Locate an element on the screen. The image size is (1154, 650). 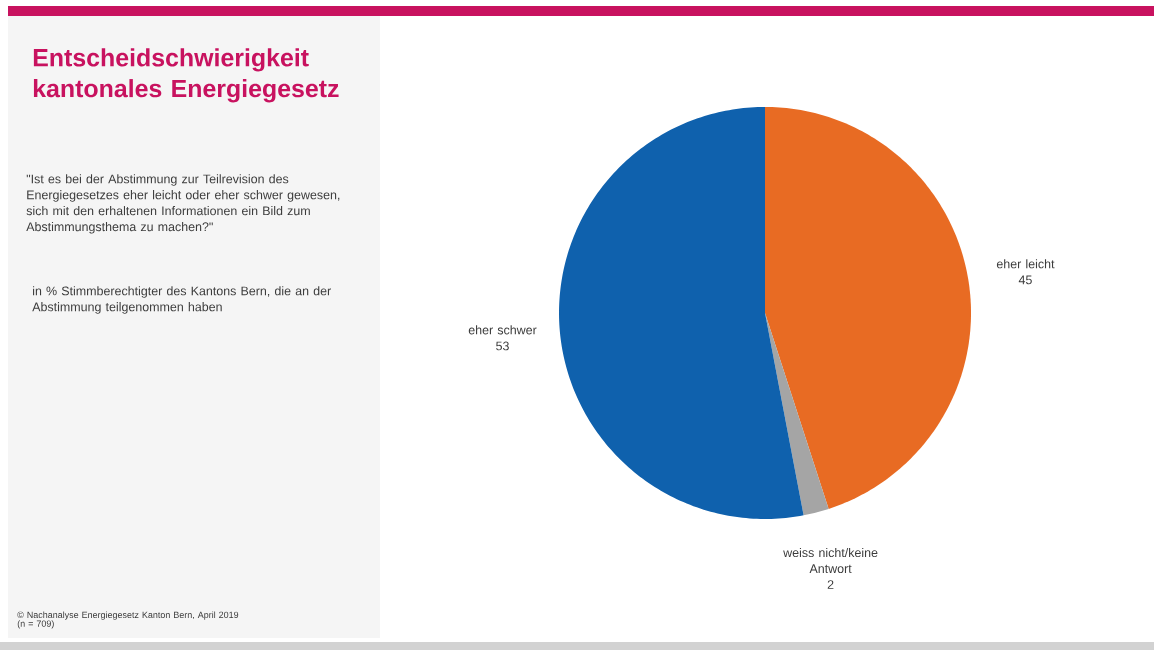
data-label: 2 is located at coordinates (830, 584).